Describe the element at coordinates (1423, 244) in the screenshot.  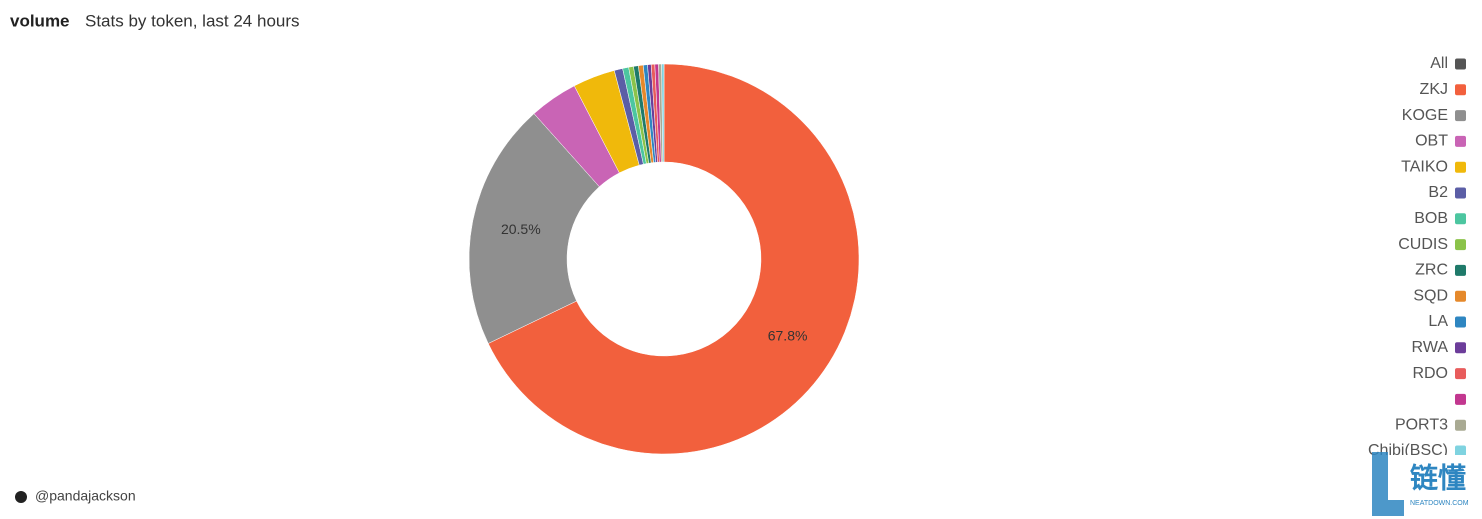
I see `legend-label: CUDIS` at that location.